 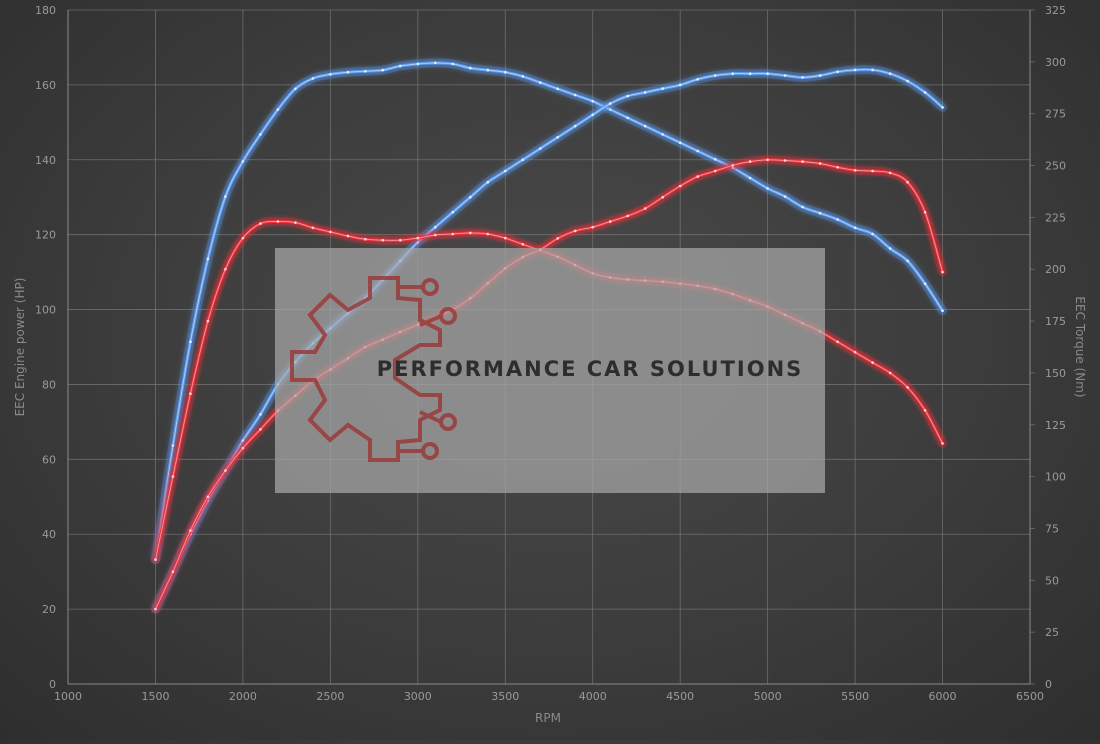 I want to click on y-left-tick-label: 0, so click(x=52, y=684).